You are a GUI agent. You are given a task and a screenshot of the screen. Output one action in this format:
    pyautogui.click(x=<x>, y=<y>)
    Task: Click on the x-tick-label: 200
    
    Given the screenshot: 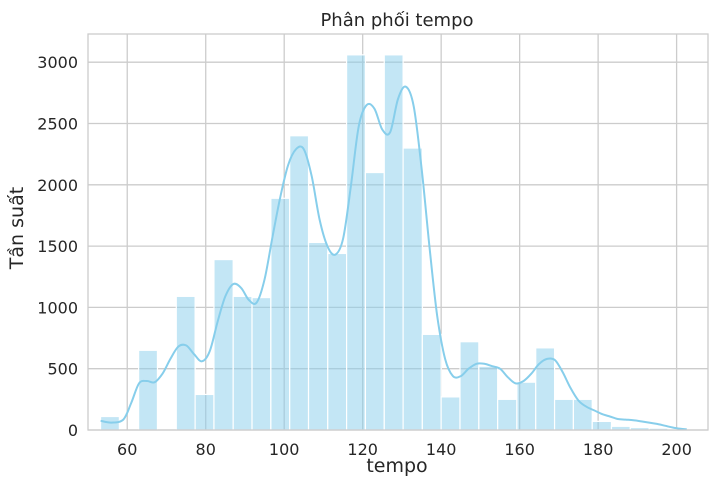 What is the action you would take?
    pyautogui.click(x=676, y=449)
    